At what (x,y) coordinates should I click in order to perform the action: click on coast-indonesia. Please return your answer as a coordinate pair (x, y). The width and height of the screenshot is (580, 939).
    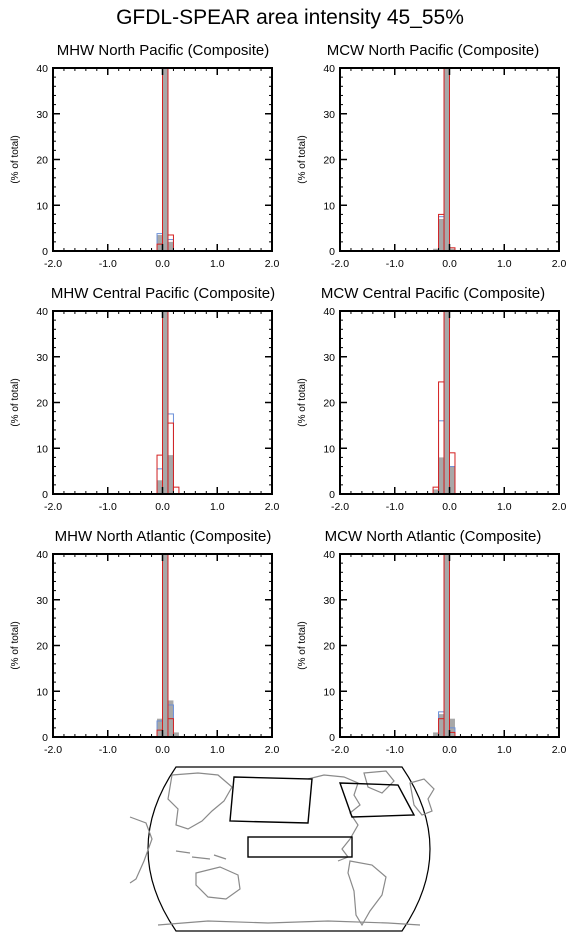
    Looking at the image, I should click on (201, 855).